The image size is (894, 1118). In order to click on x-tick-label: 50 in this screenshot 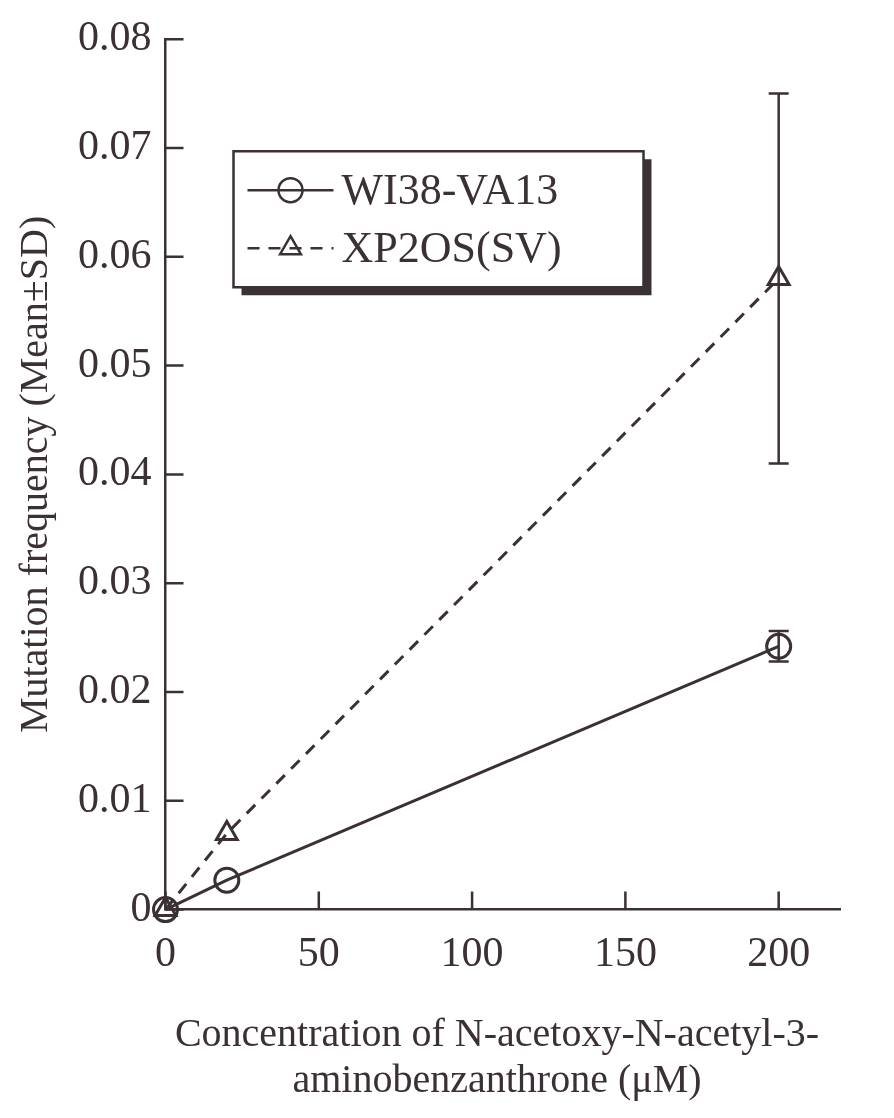, I will do `click(318, 951)`.